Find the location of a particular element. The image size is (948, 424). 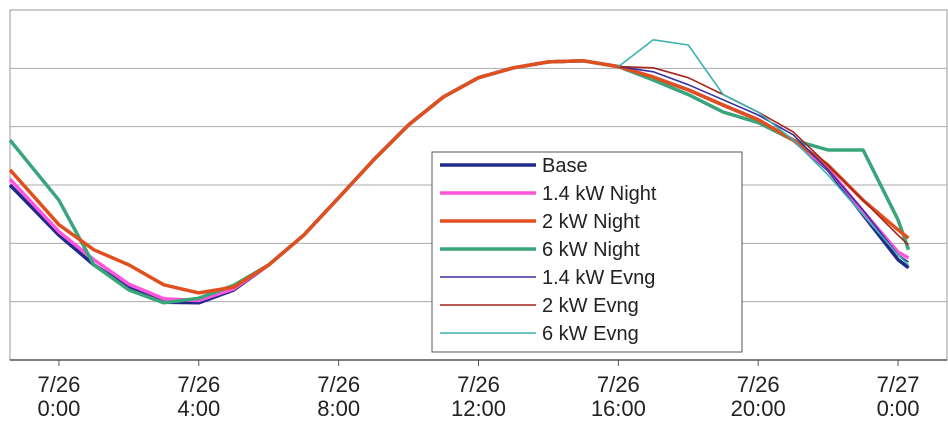

x-tick-label: 7/26 0:00 is located at coordinates (59, 396).